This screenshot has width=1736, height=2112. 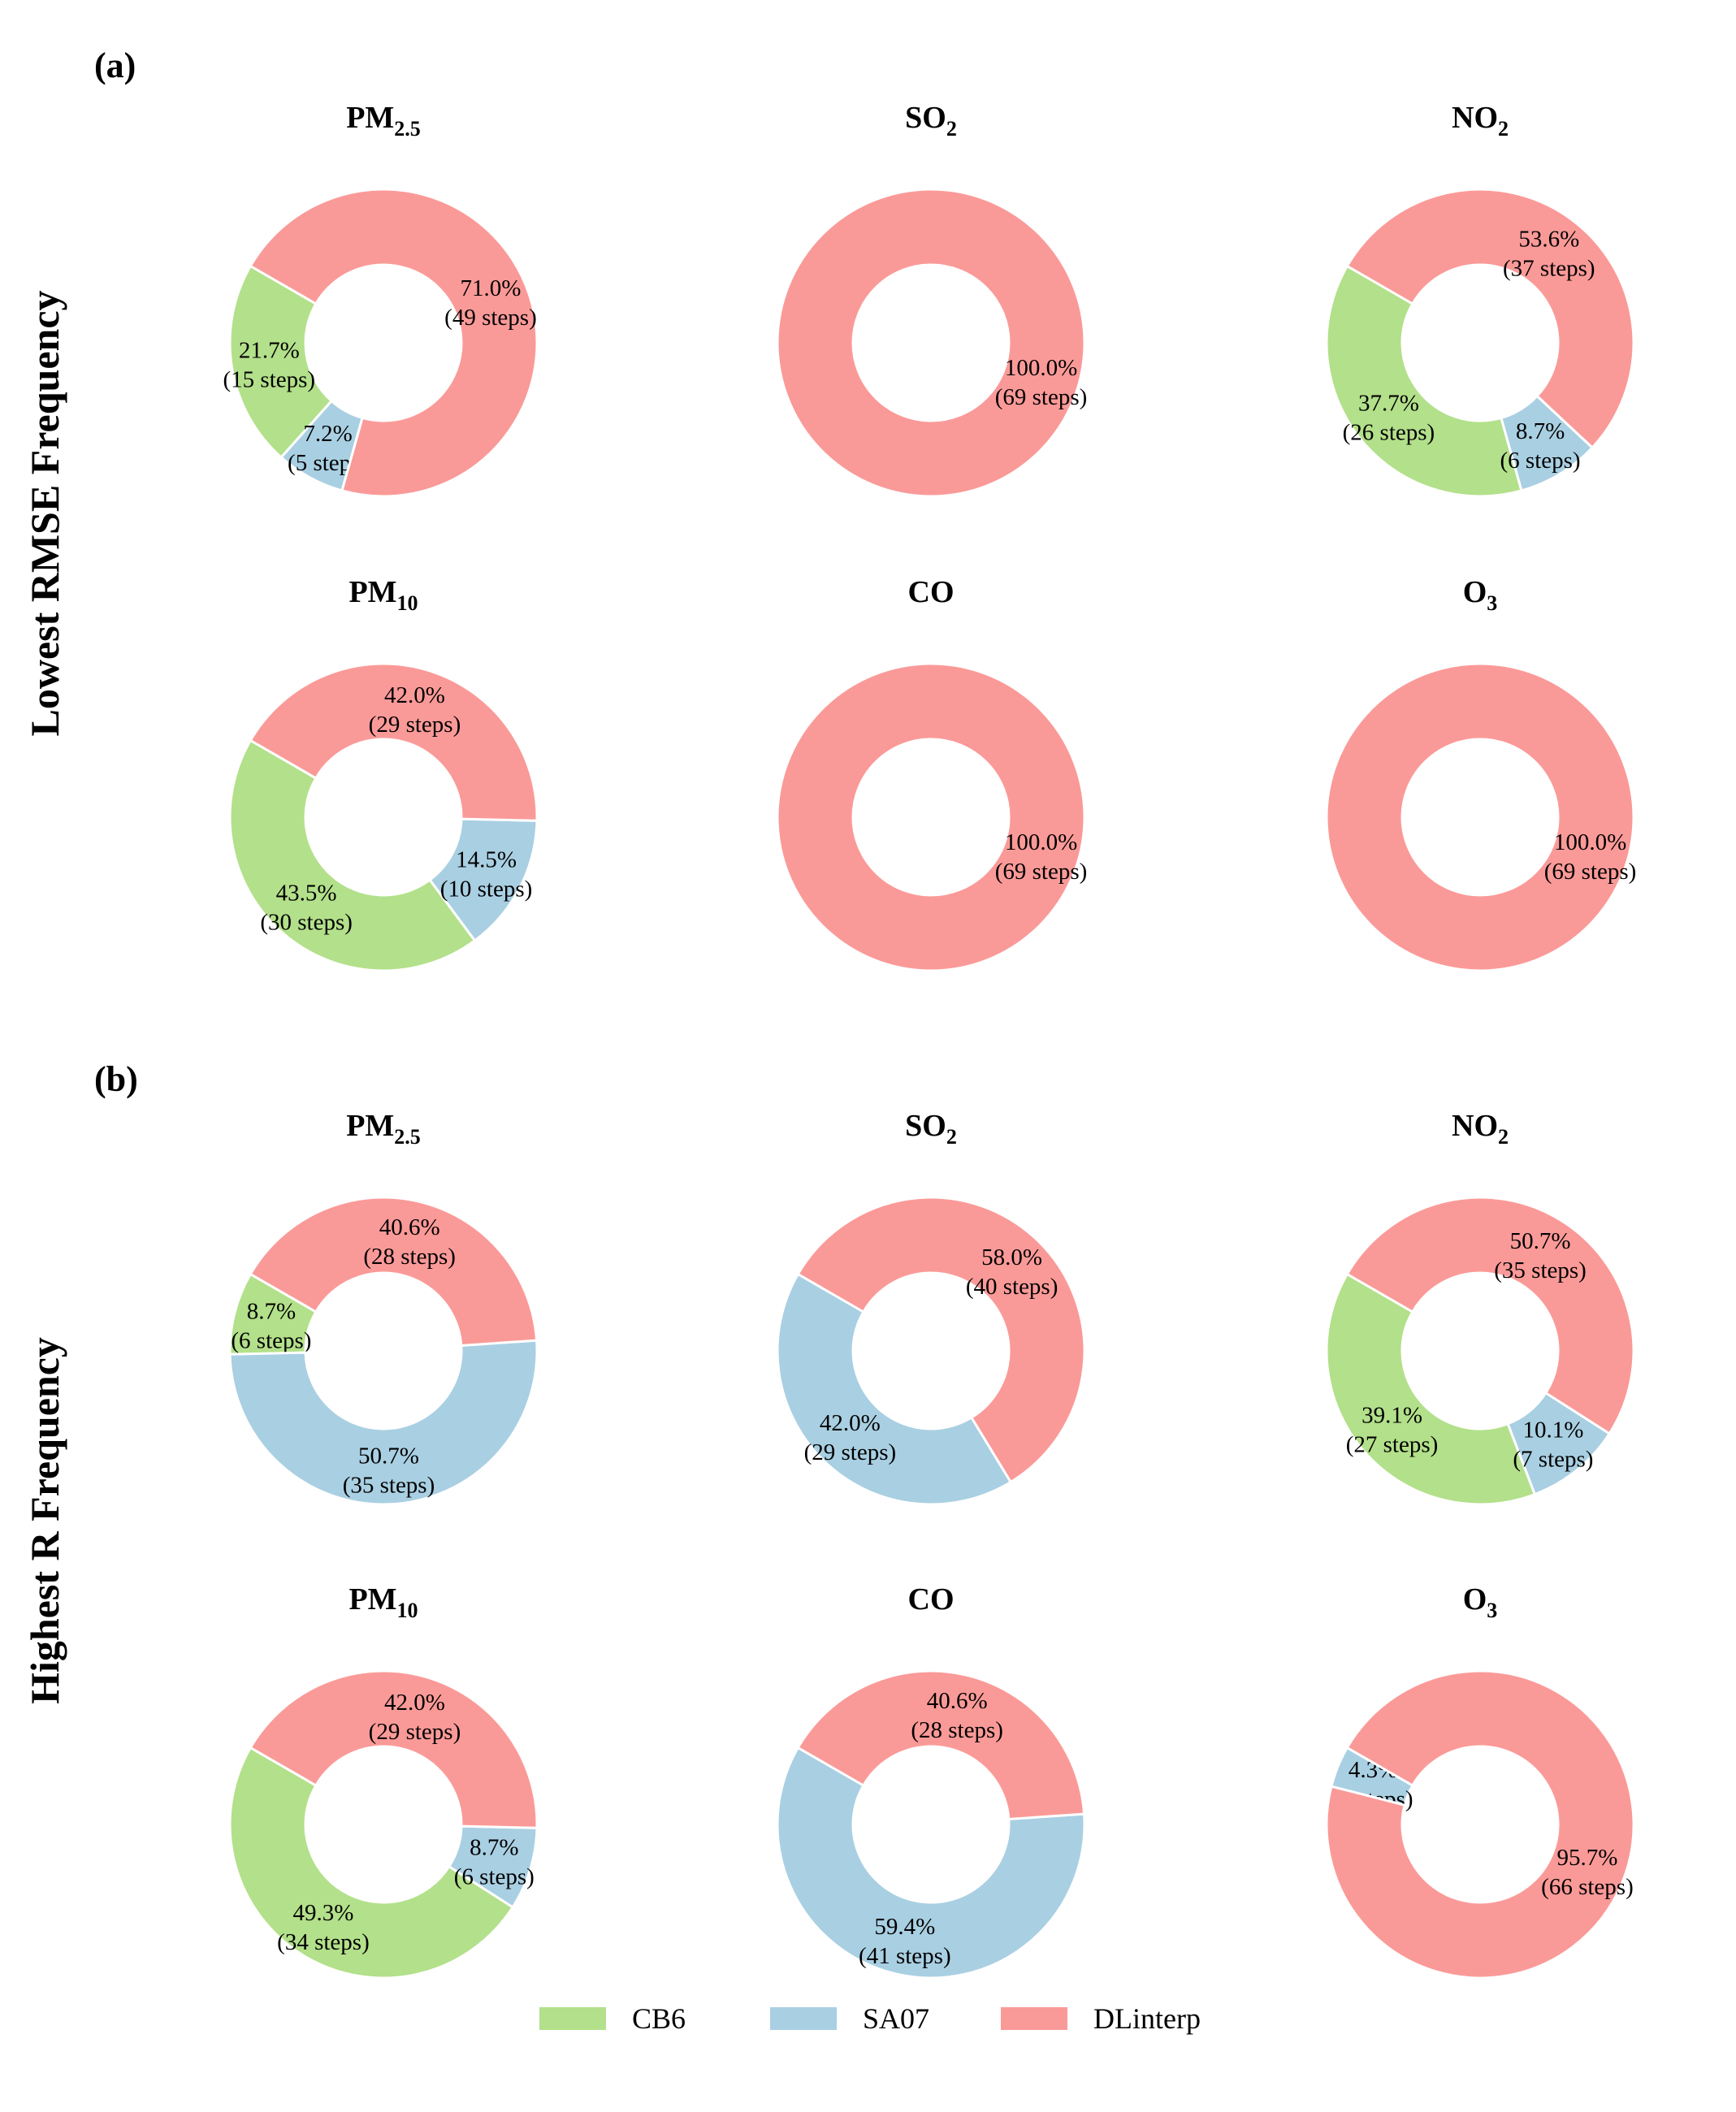 I want to click on chart-title-main: CO, so click(x=931, y=1599).